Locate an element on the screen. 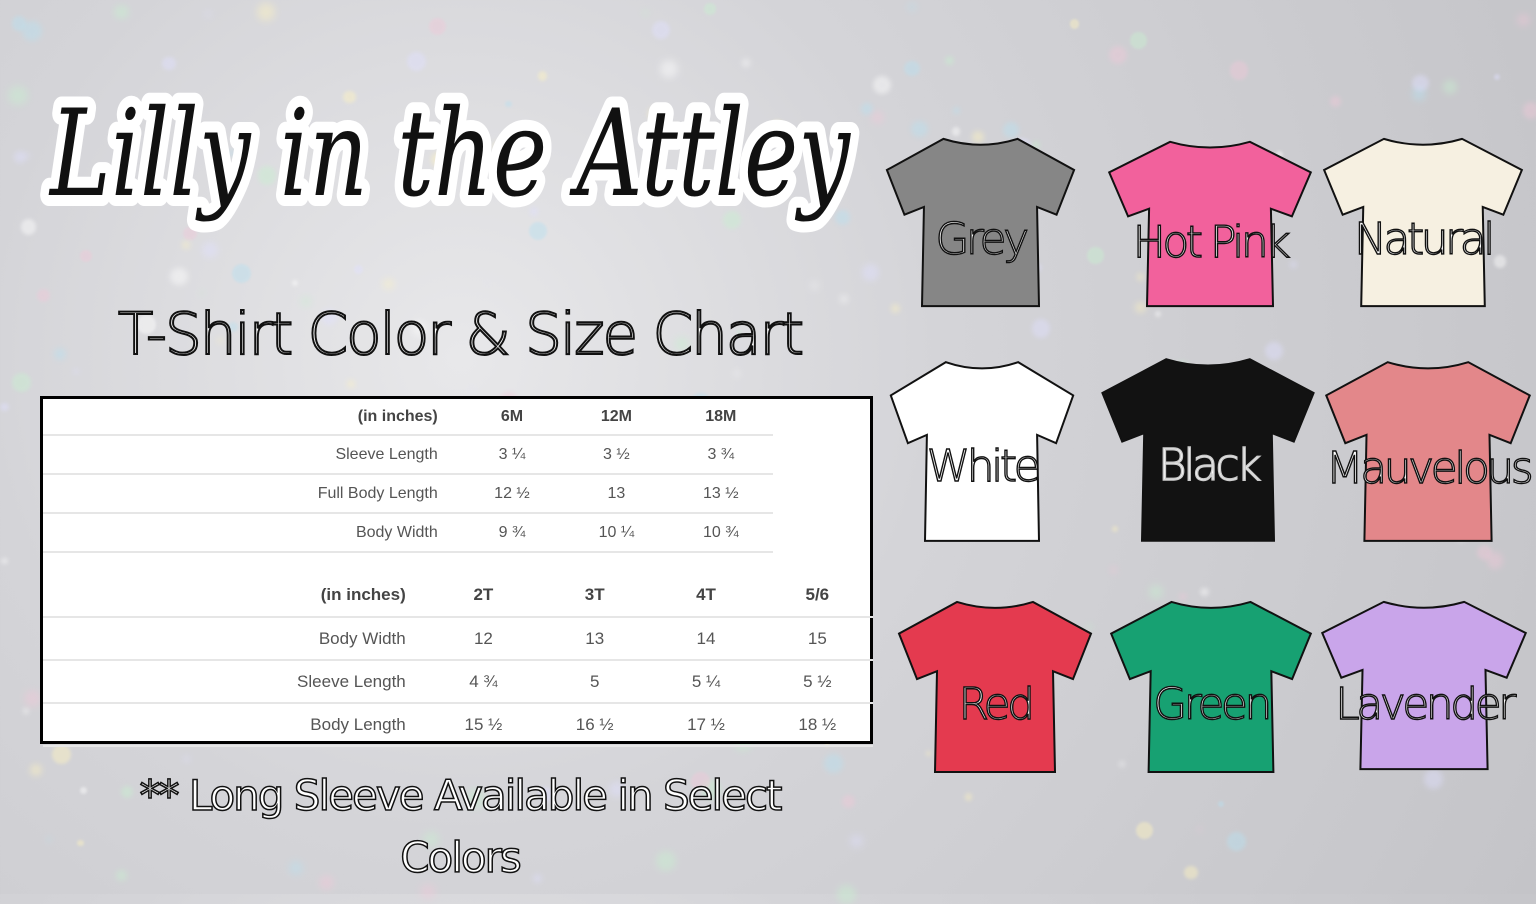  brand-logo: Lilly in the Attley is located at coordinates (449, 154).